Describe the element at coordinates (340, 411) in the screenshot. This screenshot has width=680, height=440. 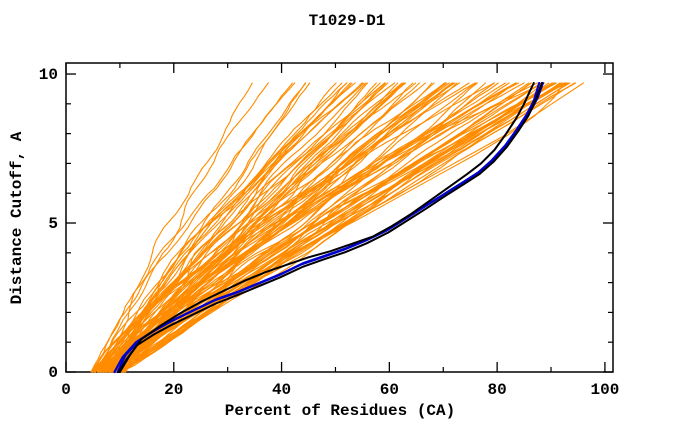
I see `x-axis-label: Percent of Residues (CA)` at that location.